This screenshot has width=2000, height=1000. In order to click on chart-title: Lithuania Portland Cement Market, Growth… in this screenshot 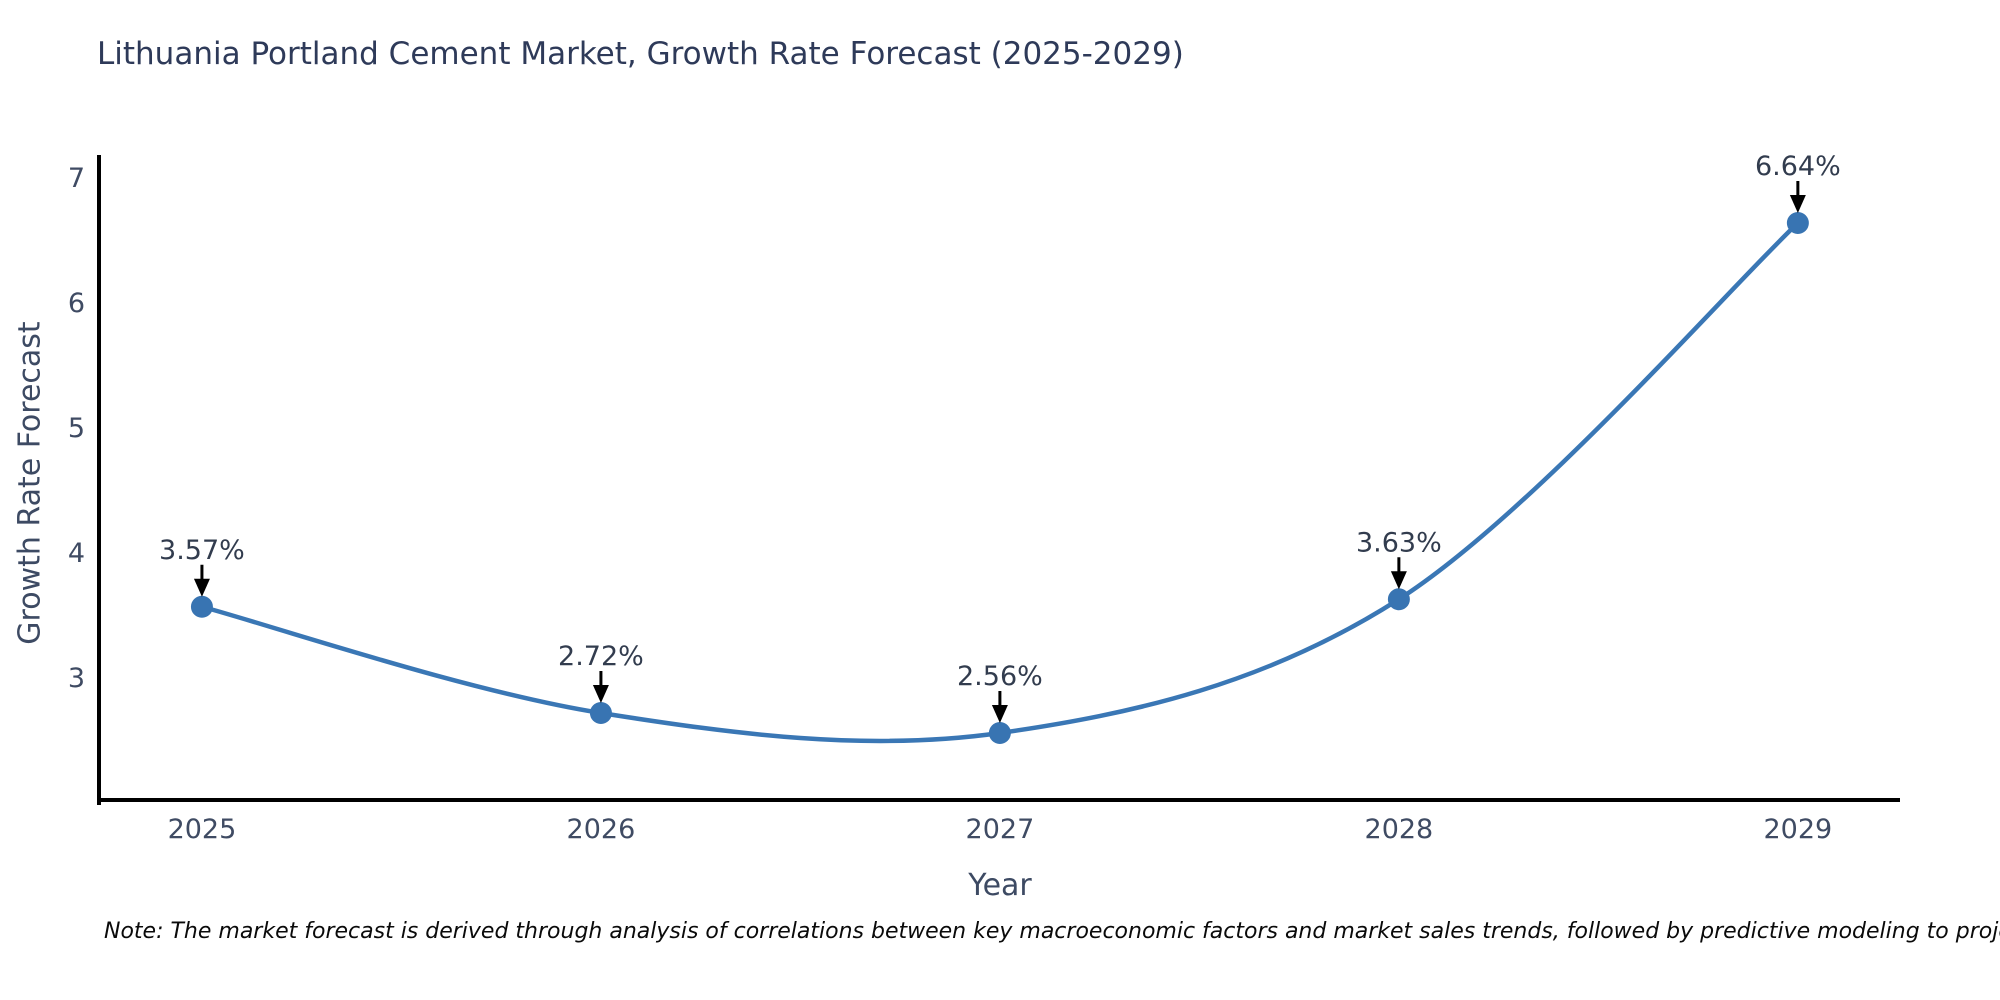, I will do `click(640, 54)`.